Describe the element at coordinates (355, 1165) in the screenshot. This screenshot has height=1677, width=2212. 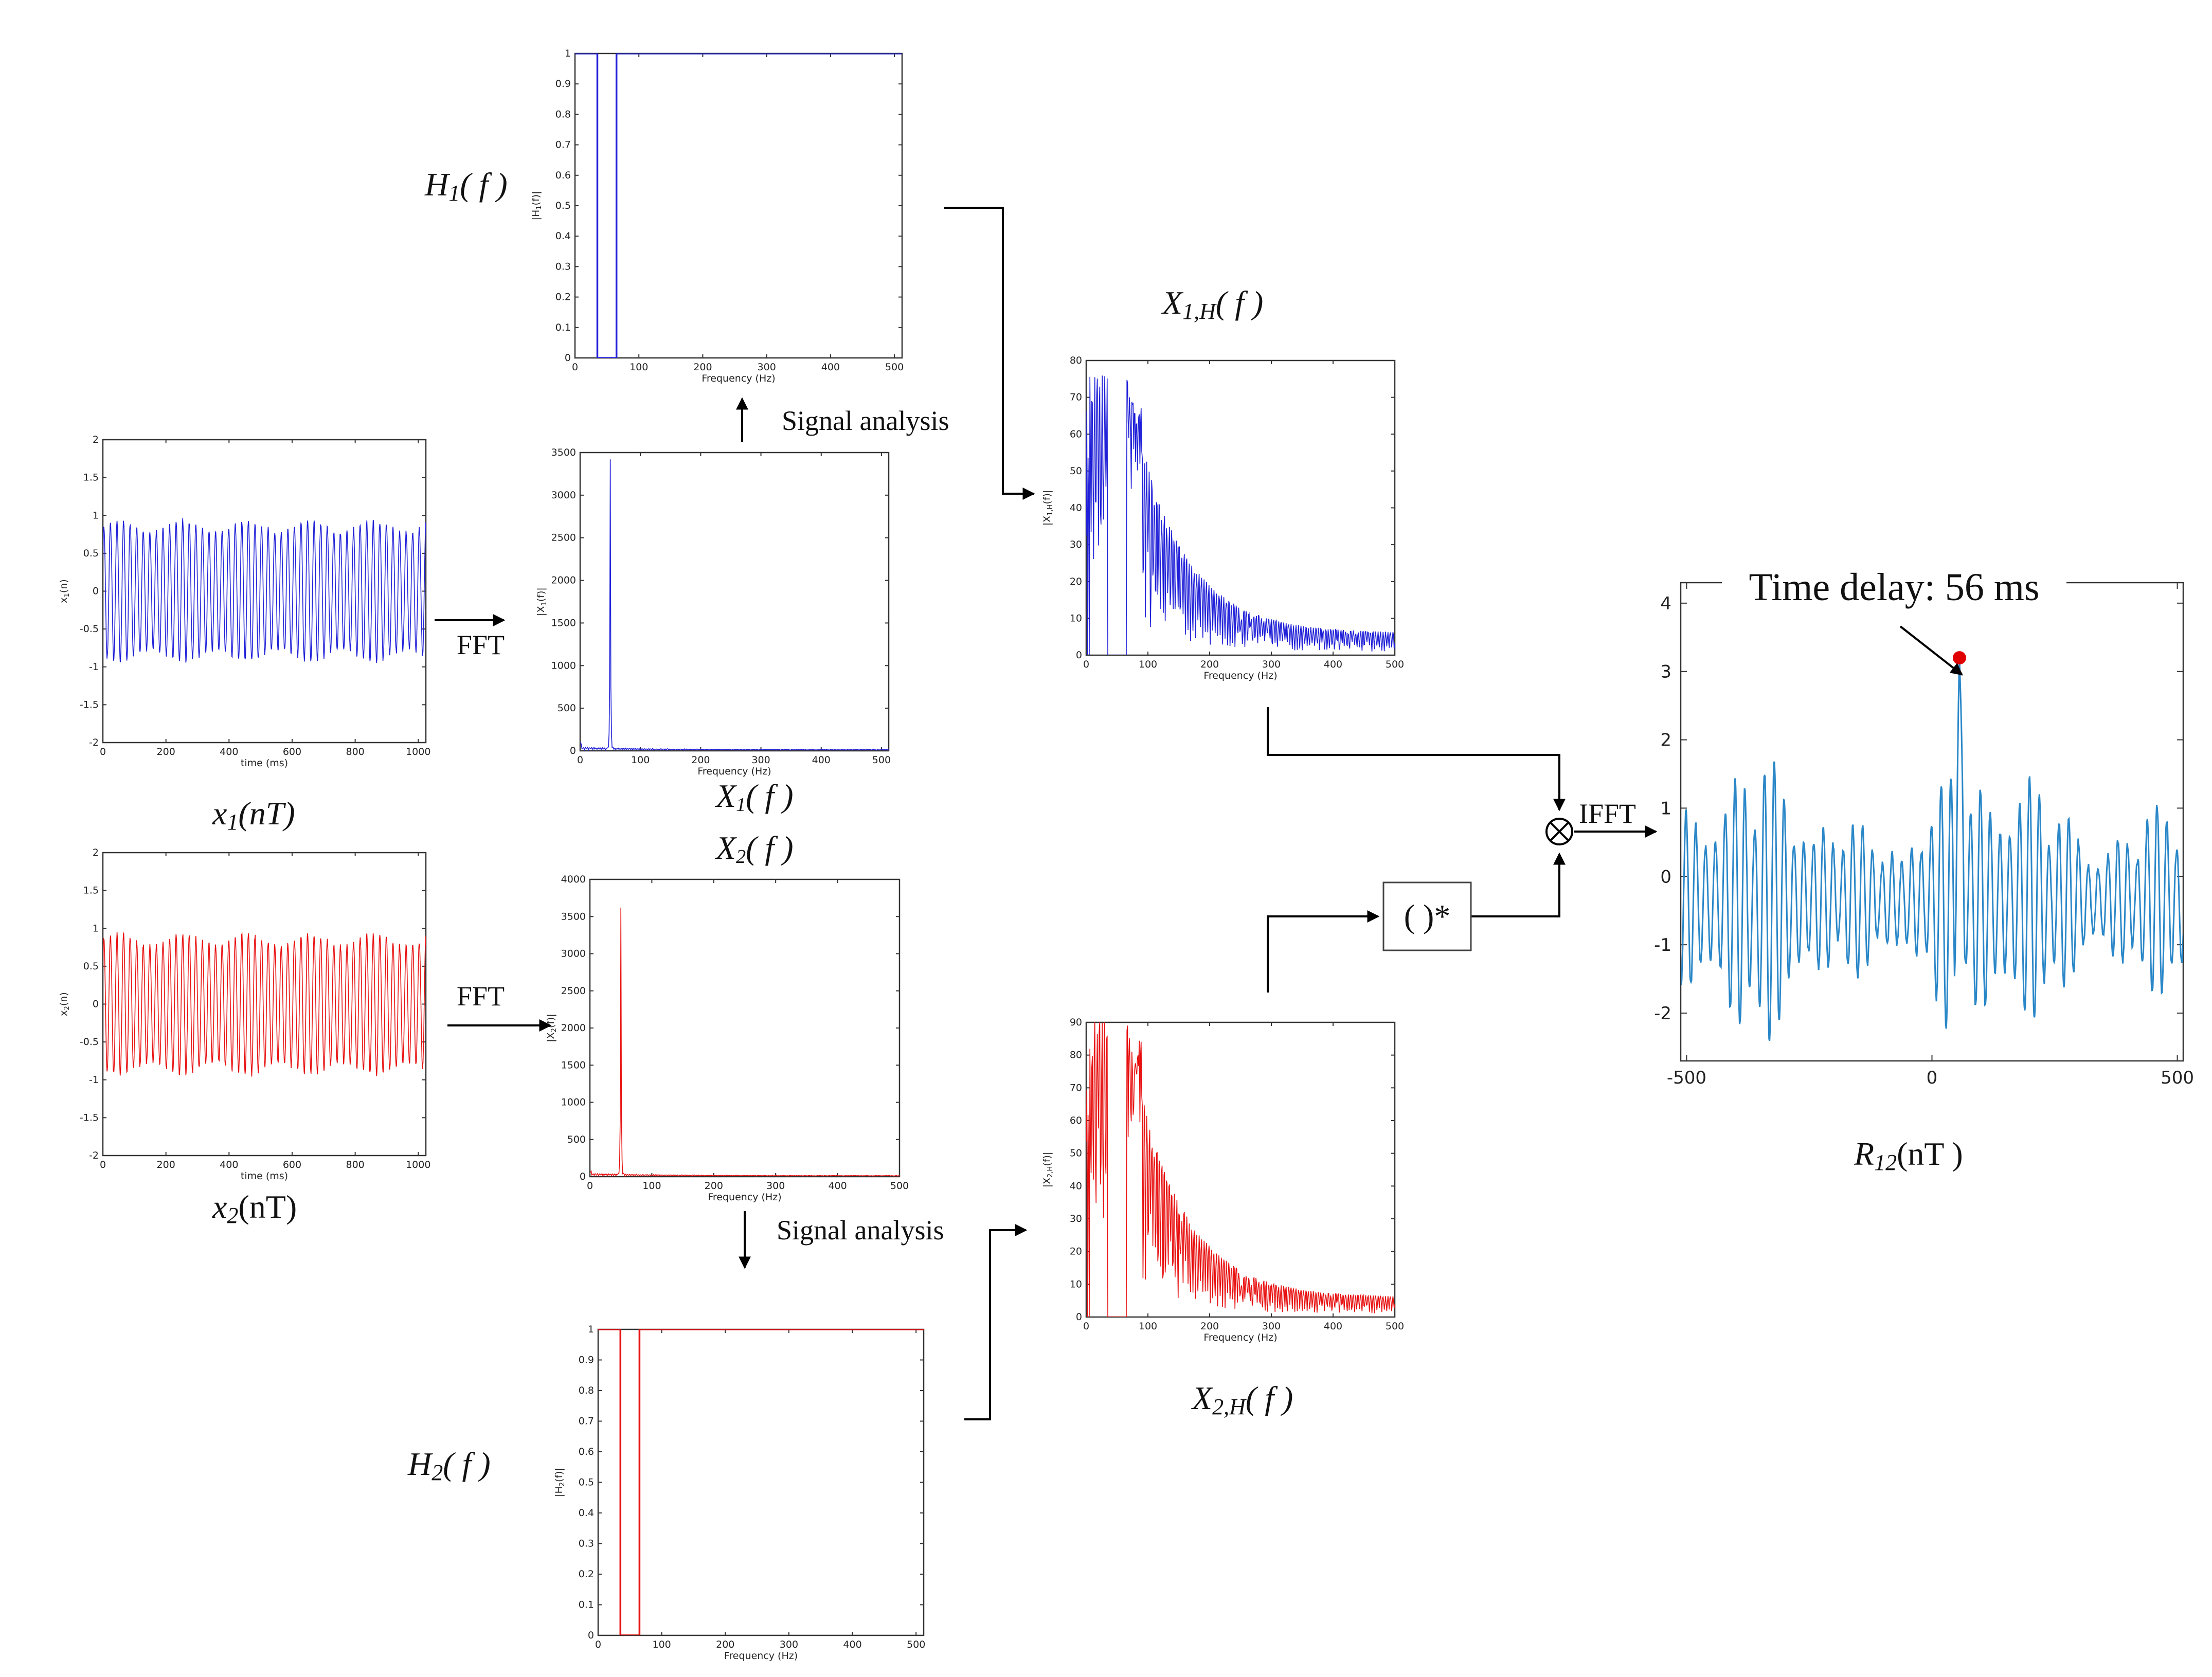
I see `x-tick-label: 800` at that location.